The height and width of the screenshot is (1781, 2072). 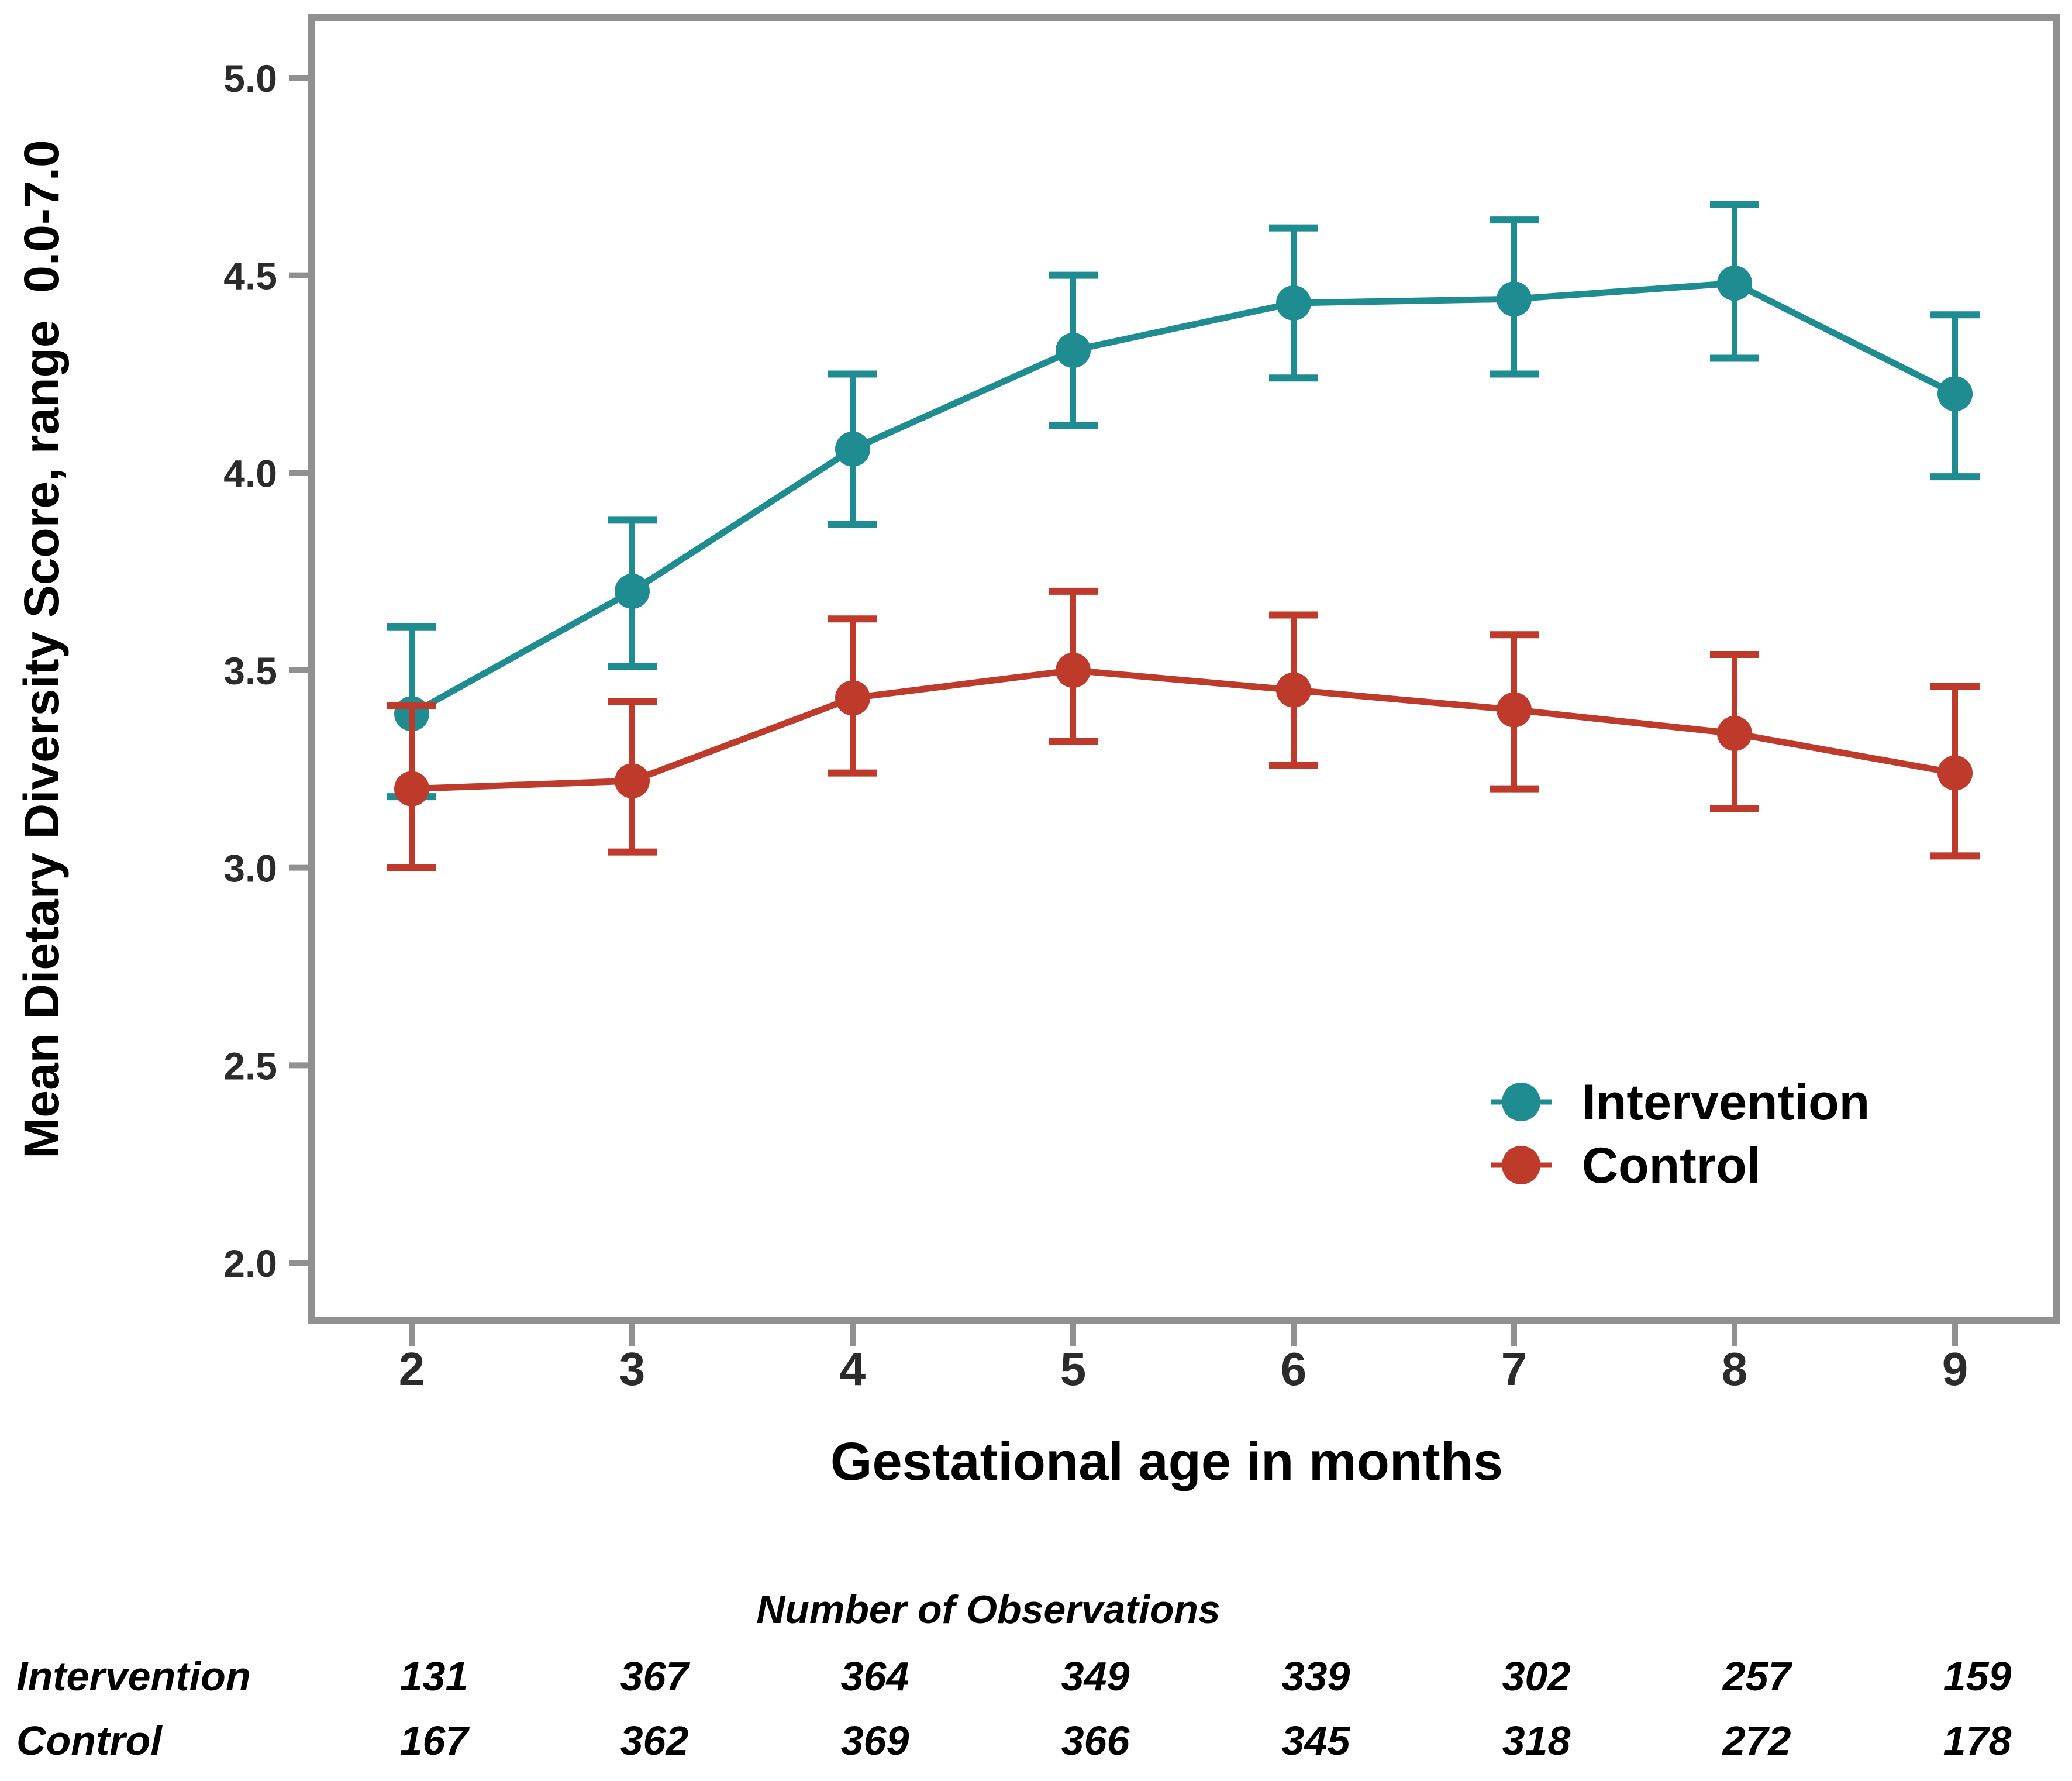 I want to click on observations-count-control-9: 178, so click(x=1977, y=1740).